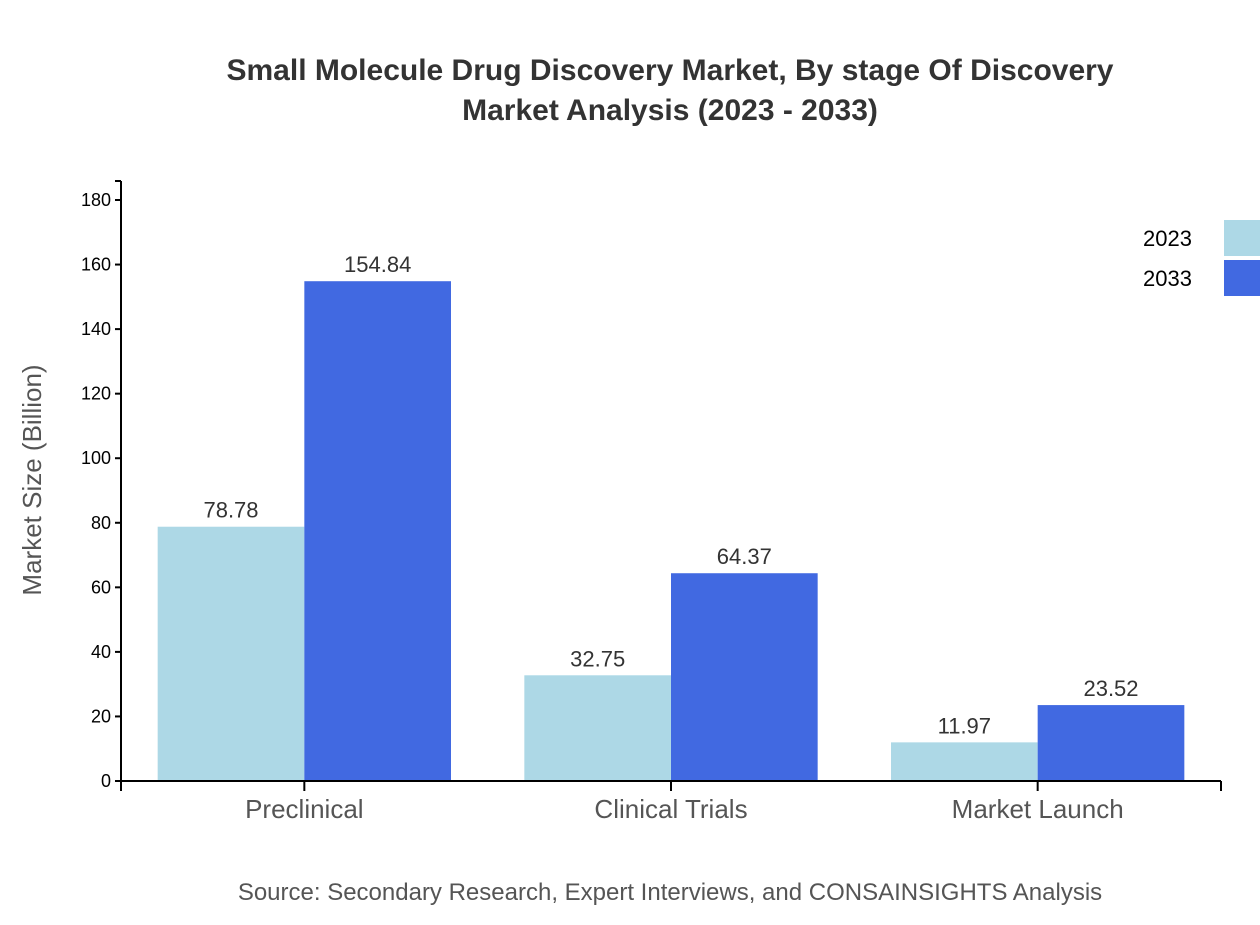 This screenshot has height=925, width=1260. I want to click on x-tick-label: Preclinical, so click(304, 809).